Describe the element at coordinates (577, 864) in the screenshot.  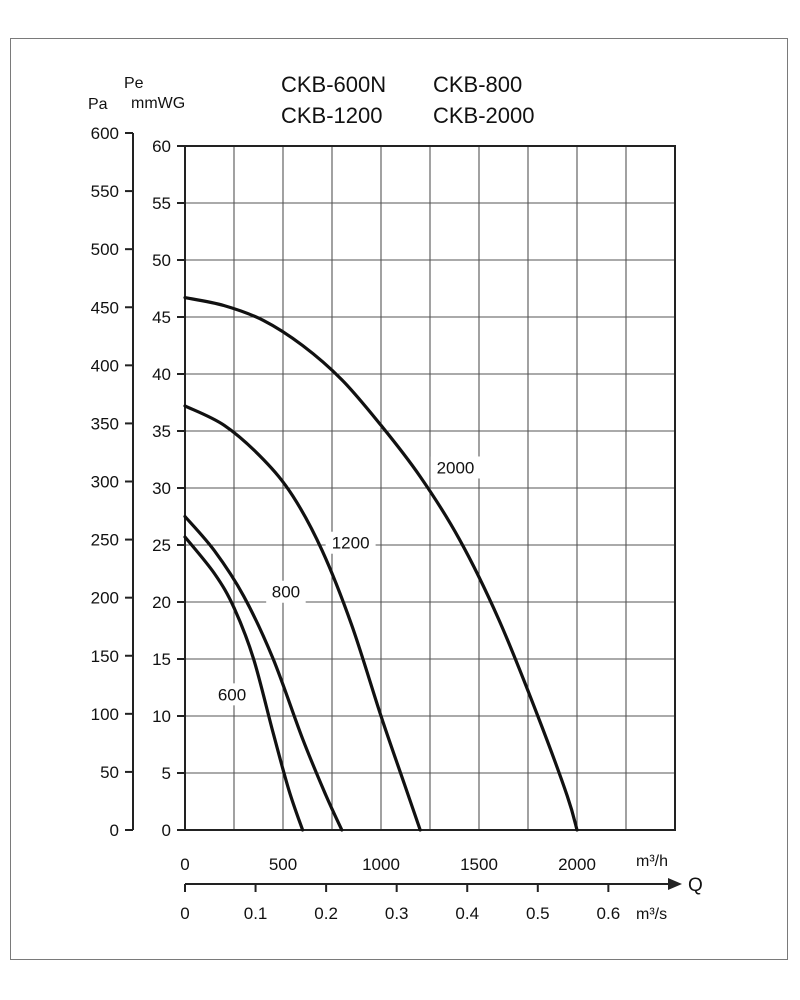
I see `x-tick-label: 2000` at that location.